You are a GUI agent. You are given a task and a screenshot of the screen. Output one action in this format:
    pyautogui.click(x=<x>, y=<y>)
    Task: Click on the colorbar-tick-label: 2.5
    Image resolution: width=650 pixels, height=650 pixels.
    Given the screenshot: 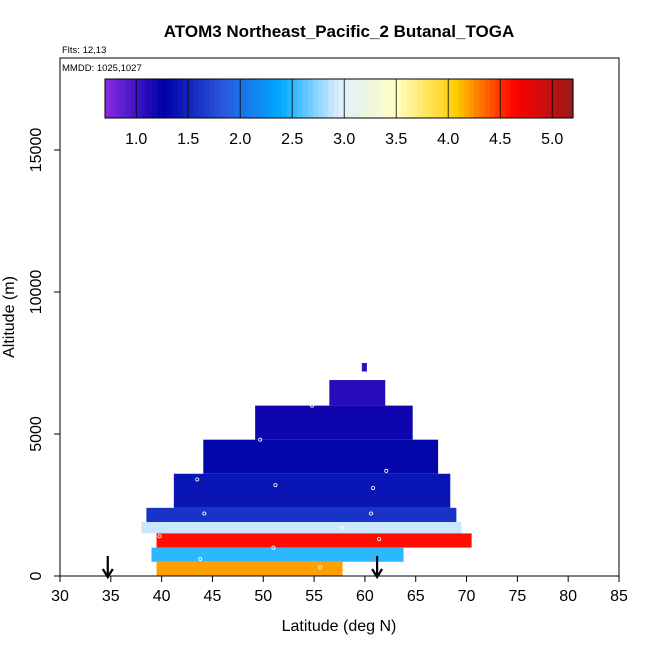 What is the action you would take?
    pyautogui.click(x=292, y=139)
    